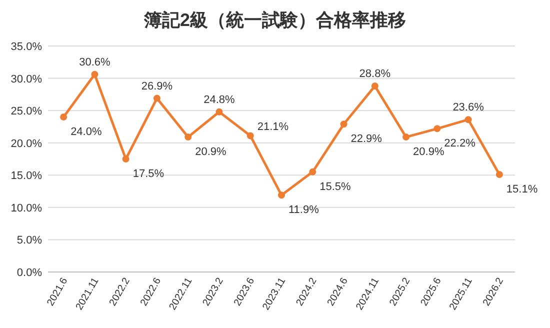 The height and width of the screenshot is (328, 550). Describe the element at coordinates (95, 62) in the screenshot. I see `data-label: 30.6%` at that location.